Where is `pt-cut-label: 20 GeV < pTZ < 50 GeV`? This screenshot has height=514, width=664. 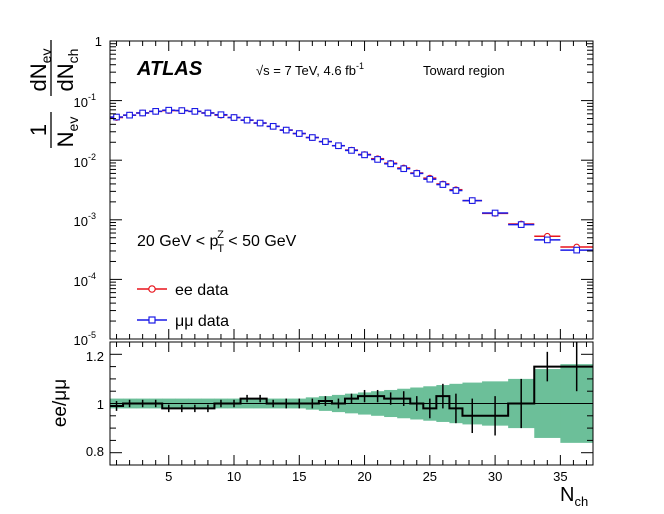
pt-cut-label: 20 GeV < pTZ < 50 GeV is located at coordinates (217, 242).